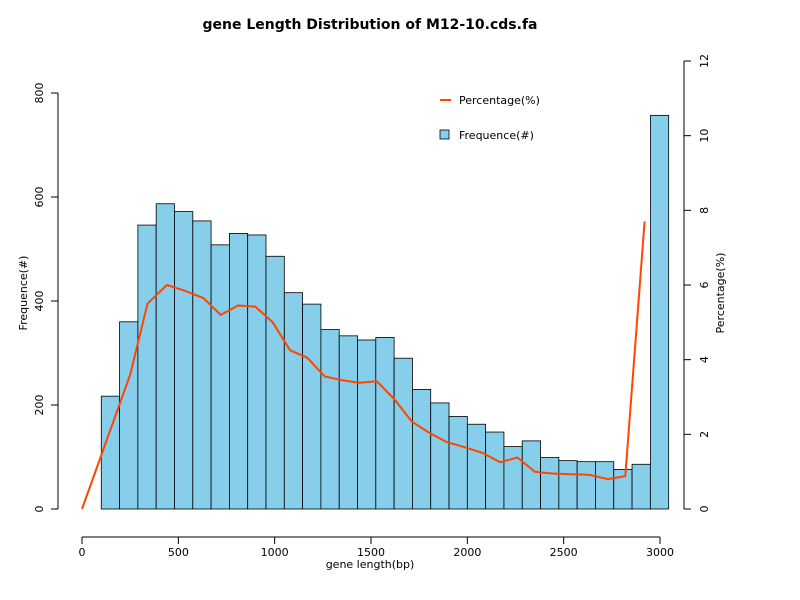 The image size is (800, 600). Describe the element at coordinates (496, 135) in the screenshot. I see `legend-bar-label: Frequence(#)` at that location.